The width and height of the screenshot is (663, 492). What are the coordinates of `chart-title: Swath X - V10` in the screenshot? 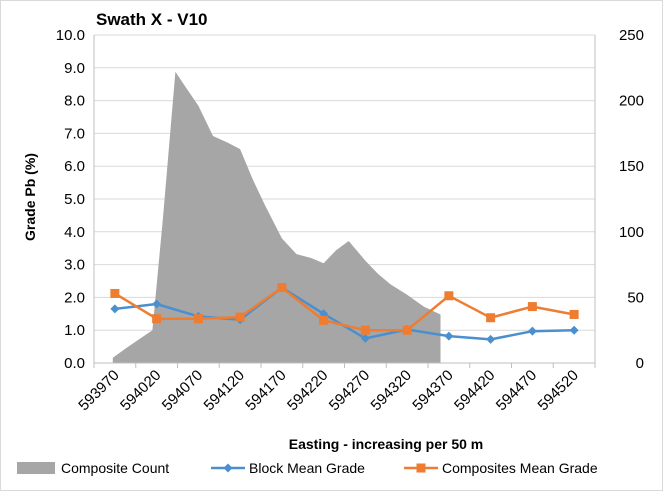 It's located at (151, 19).